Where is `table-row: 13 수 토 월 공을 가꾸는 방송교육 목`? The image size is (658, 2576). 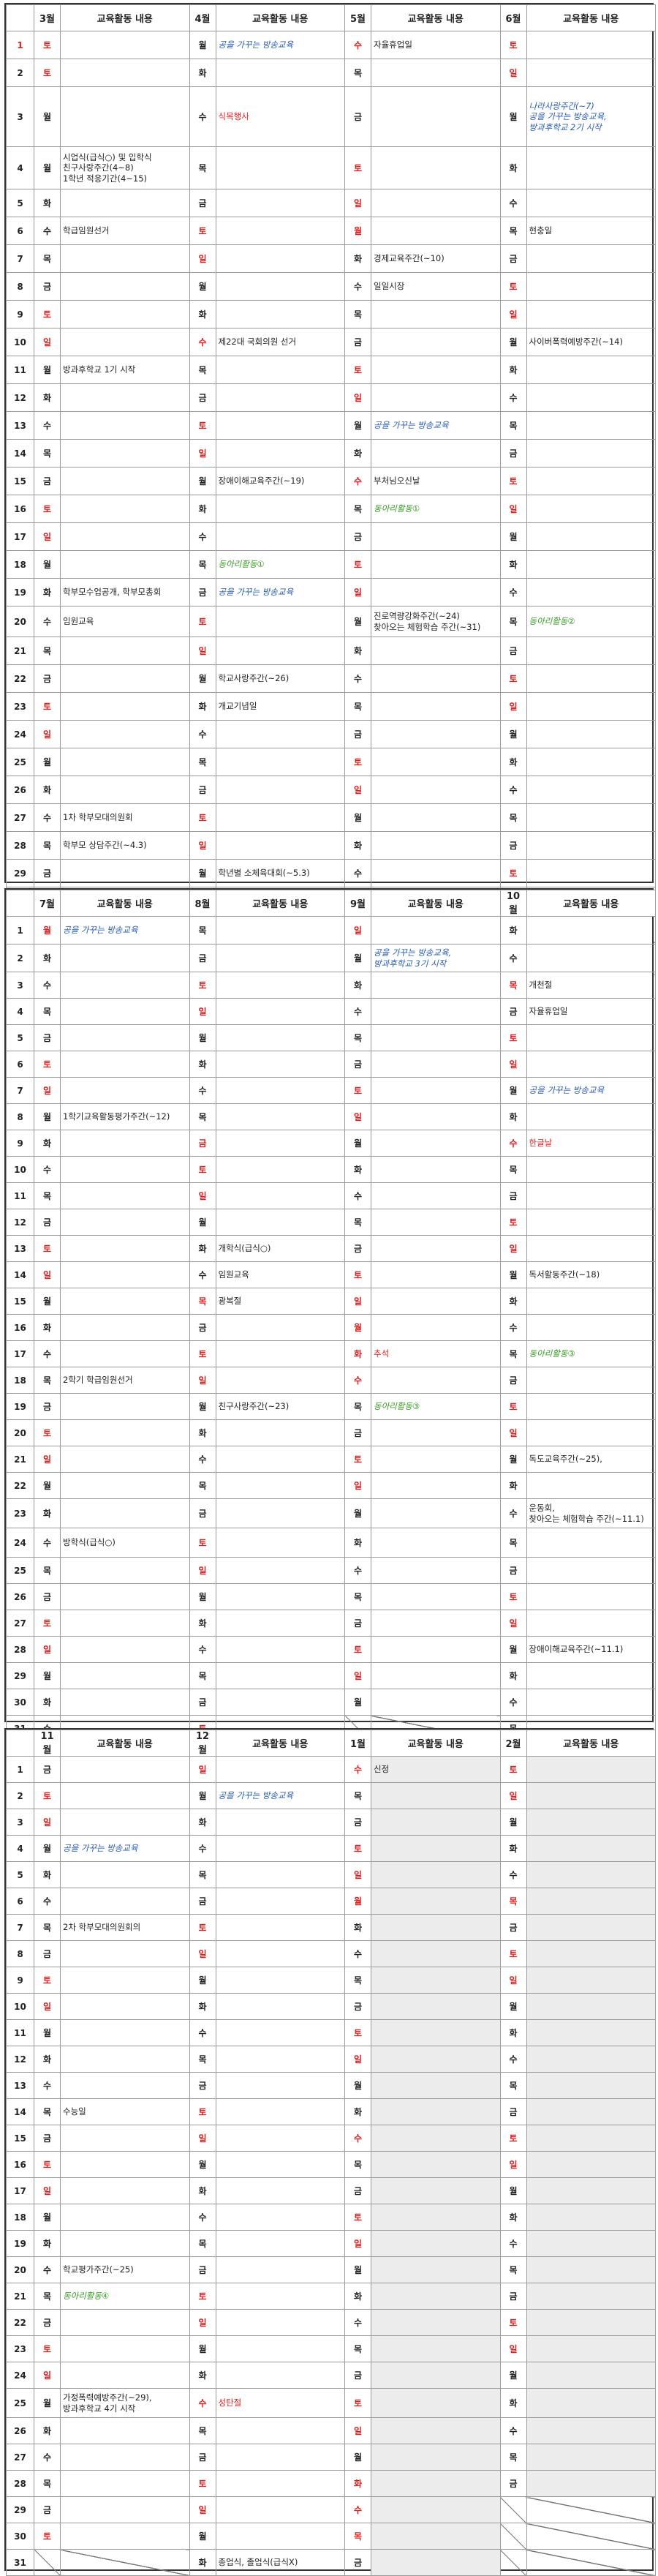
table-row: 13 수 토 월 공을 가꾸는 방송교육 목 is located at coordinates (331, 425).